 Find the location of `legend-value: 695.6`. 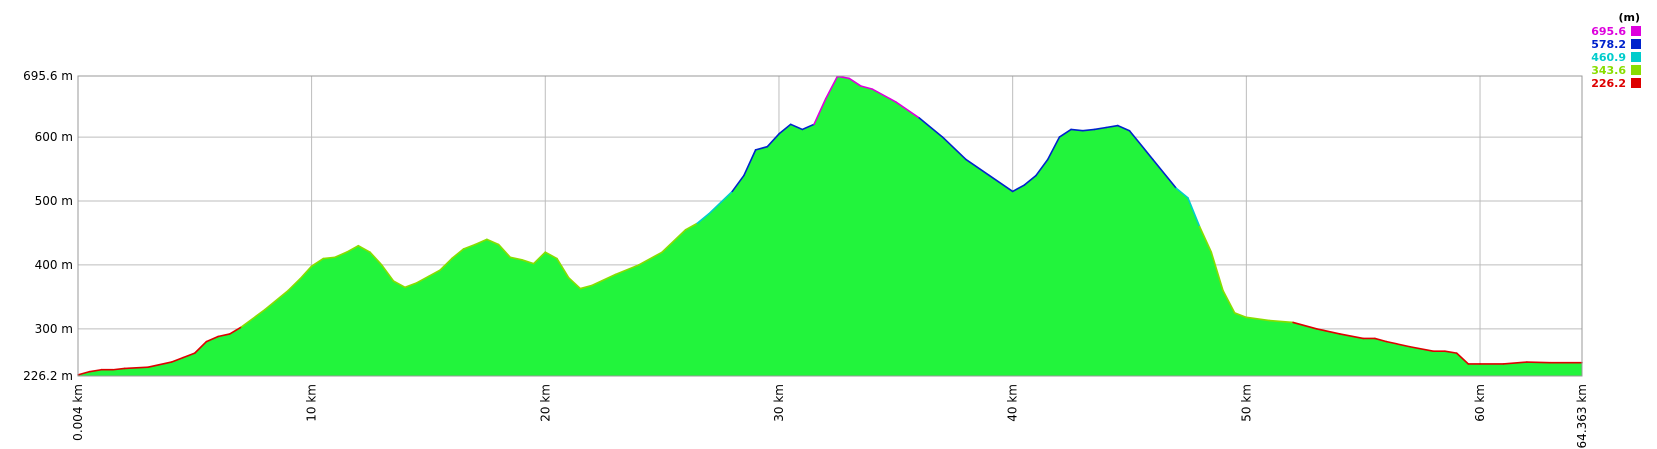

legend-value: 695.6 is located at coordinates (1608, 31).